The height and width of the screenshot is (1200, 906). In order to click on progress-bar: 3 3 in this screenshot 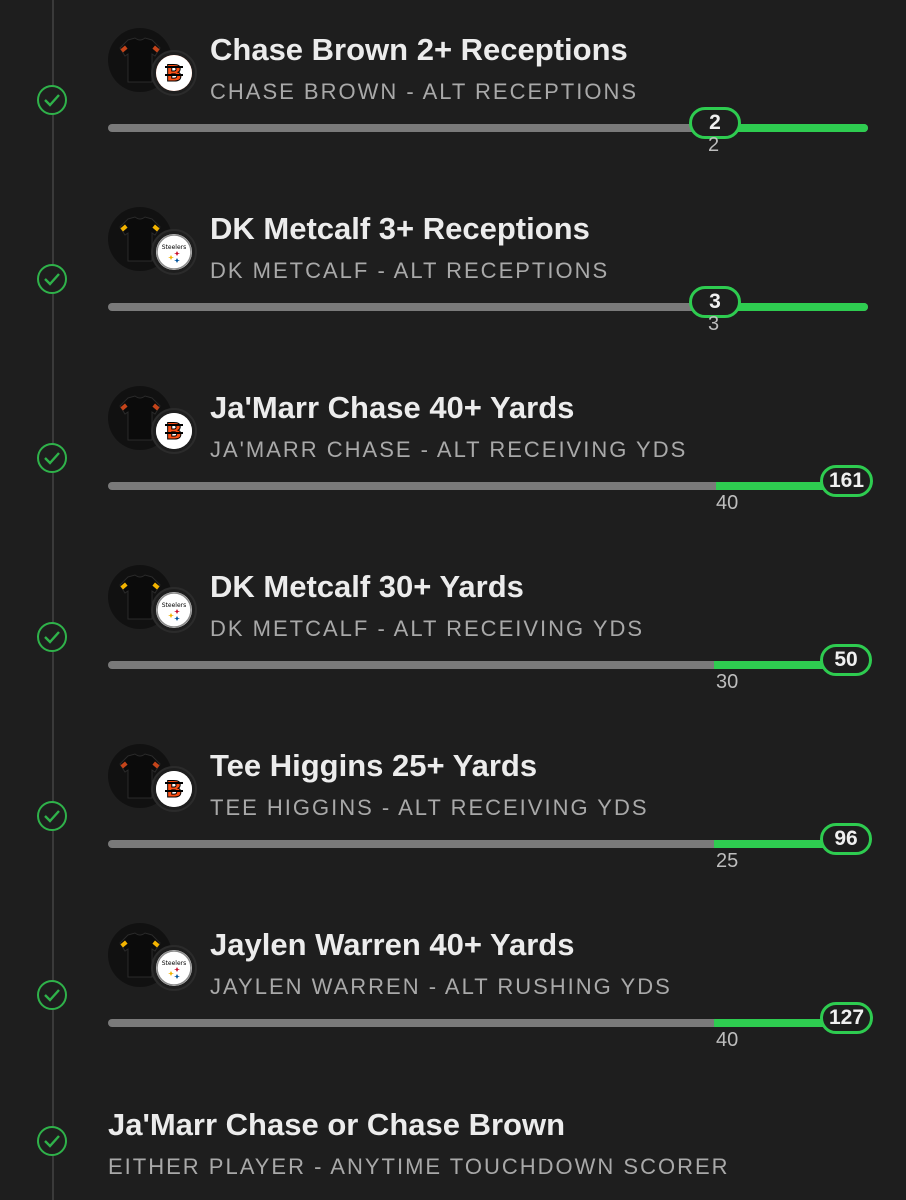, I will do `click(488, 310)`.